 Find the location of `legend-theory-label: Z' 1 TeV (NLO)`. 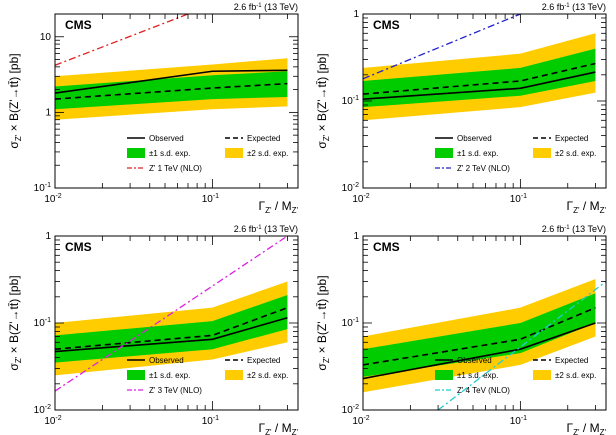

legend-theory-label: Z' 1 TeV (NLO) is located at coordinates (175, 168).